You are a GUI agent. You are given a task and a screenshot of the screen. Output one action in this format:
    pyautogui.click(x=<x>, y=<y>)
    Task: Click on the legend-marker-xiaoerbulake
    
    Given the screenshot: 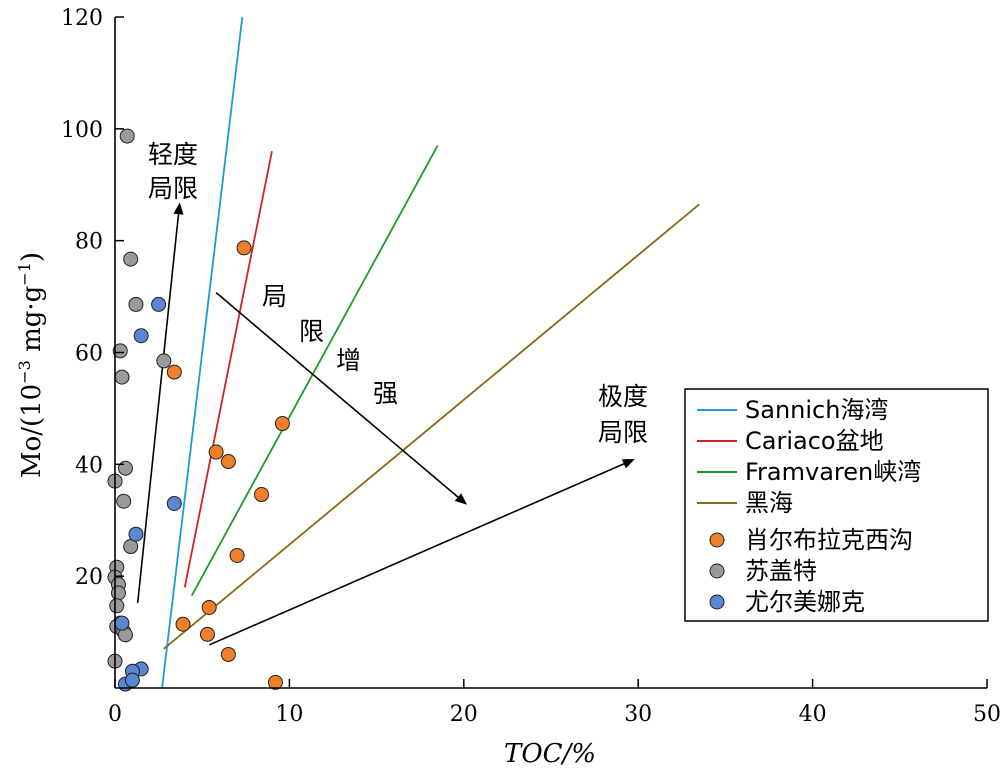 What is the action you would take?
    pyautogui.click(x=717, y=540)
    